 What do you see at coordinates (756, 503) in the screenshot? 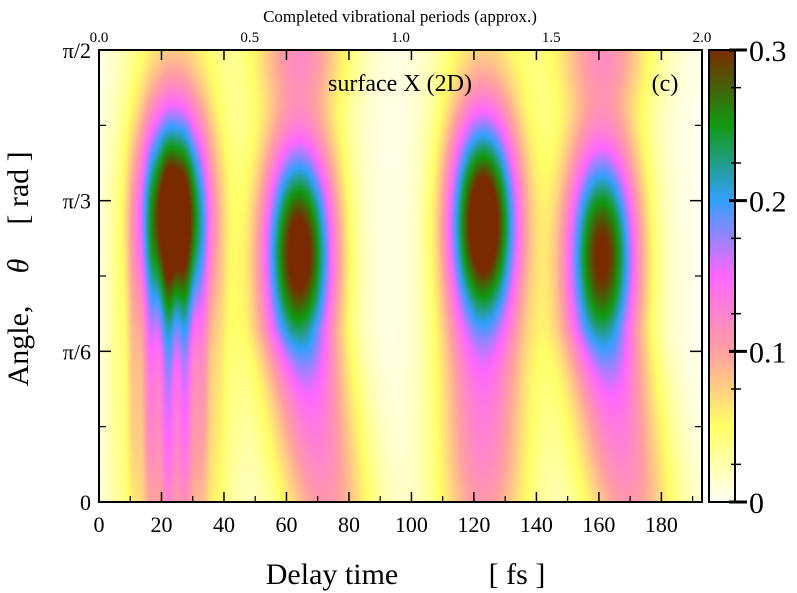
I see `colorbar-tick-label: 0` at bounding box center [756, 503].